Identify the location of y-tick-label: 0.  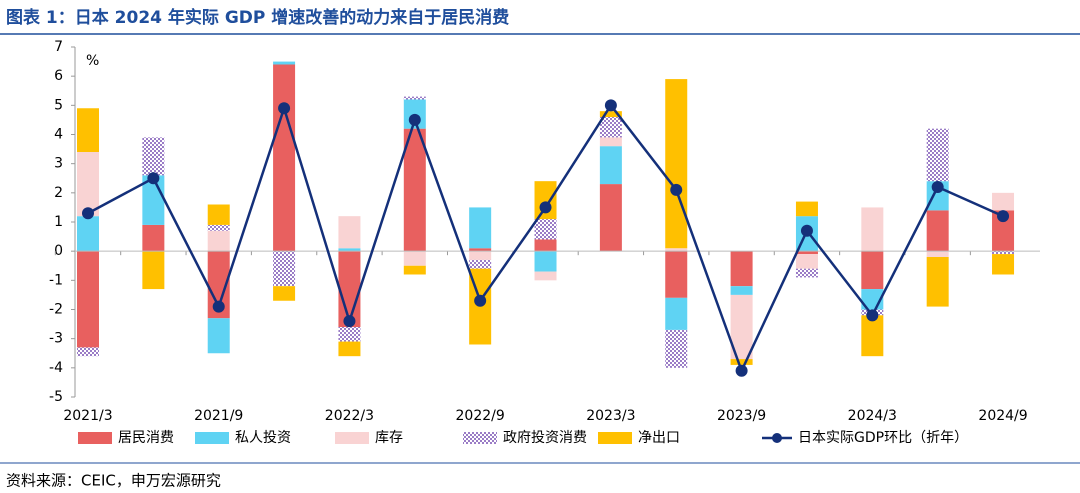
(58, 251).